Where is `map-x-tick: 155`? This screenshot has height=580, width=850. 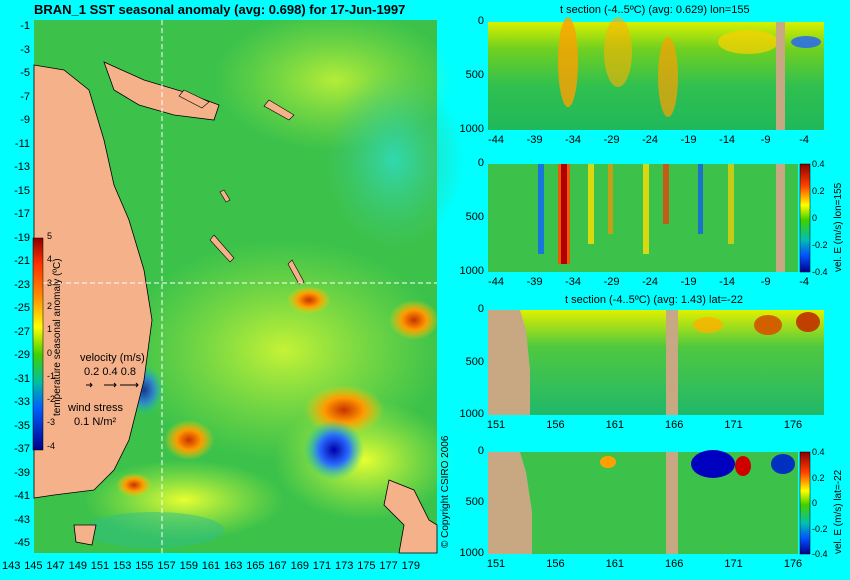 map-x-tick: 155 is located at coordinates (144, 566).